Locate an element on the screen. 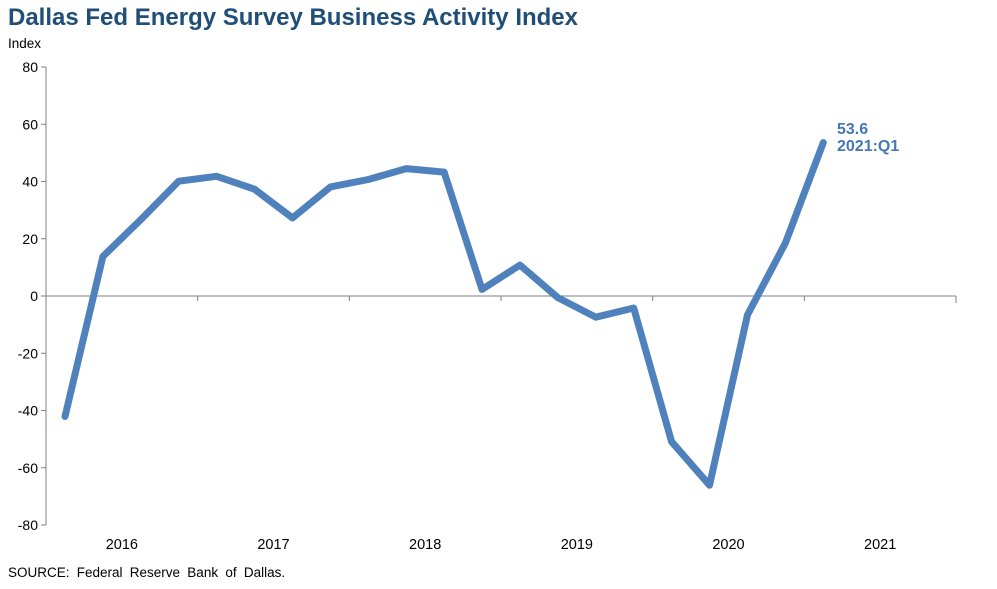 The height and width of the screenshot is (589, 997). y-tick-label: 40 is located at coordinates (30, 182).